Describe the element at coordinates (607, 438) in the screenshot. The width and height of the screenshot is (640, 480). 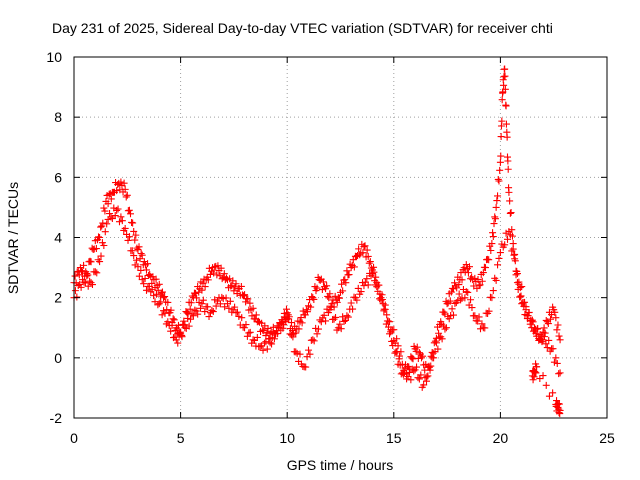
I see `x-tick-label: 25` at that location.